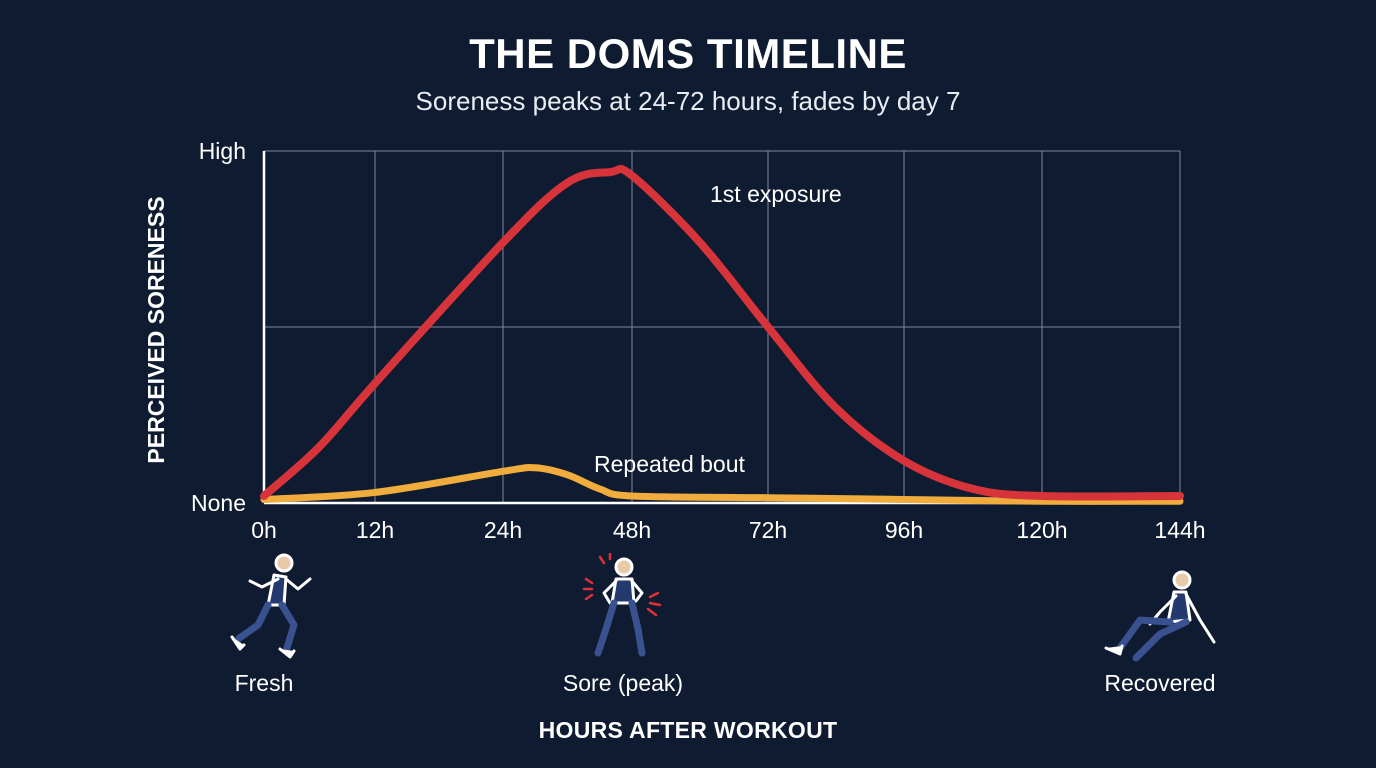  I want to click on series-line-repeated-bout, so click(722, 484).